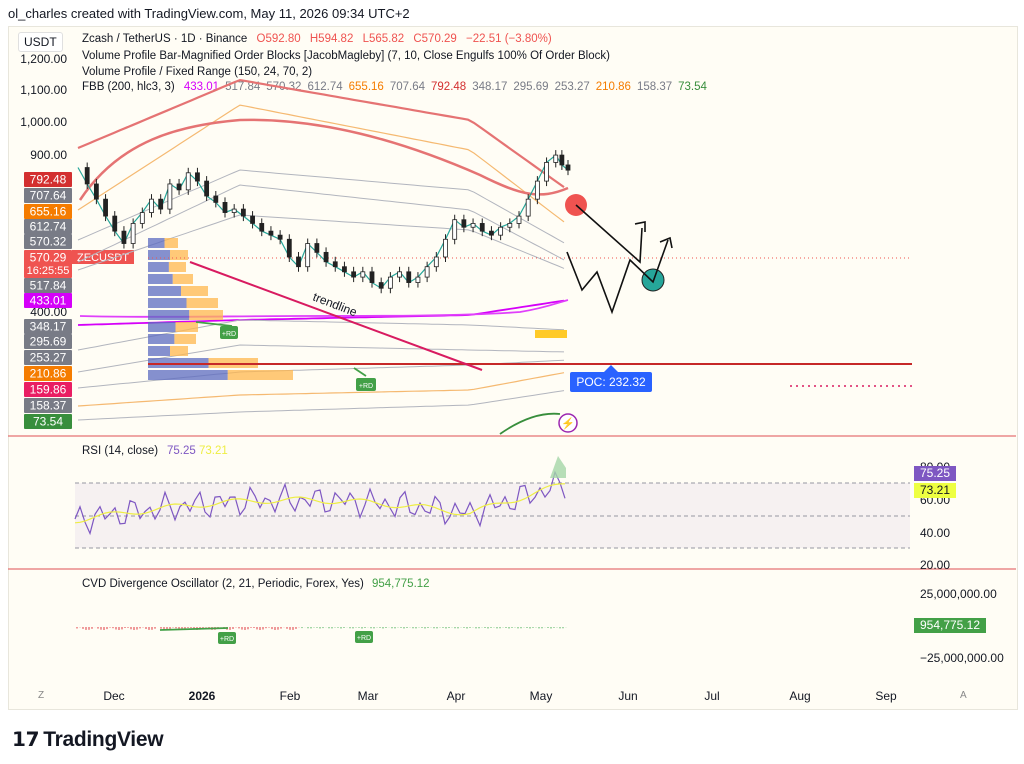 The image size is (1024, 764). Describe the element at coordinates (799, 696) in the screenshot. I see `x-tick-label: Aug` at that location.